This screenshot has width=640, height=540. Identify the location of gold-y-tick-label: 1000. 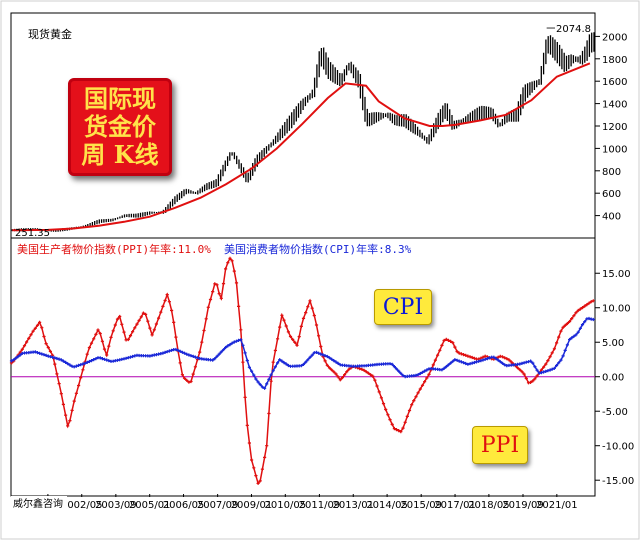
(614, 149).